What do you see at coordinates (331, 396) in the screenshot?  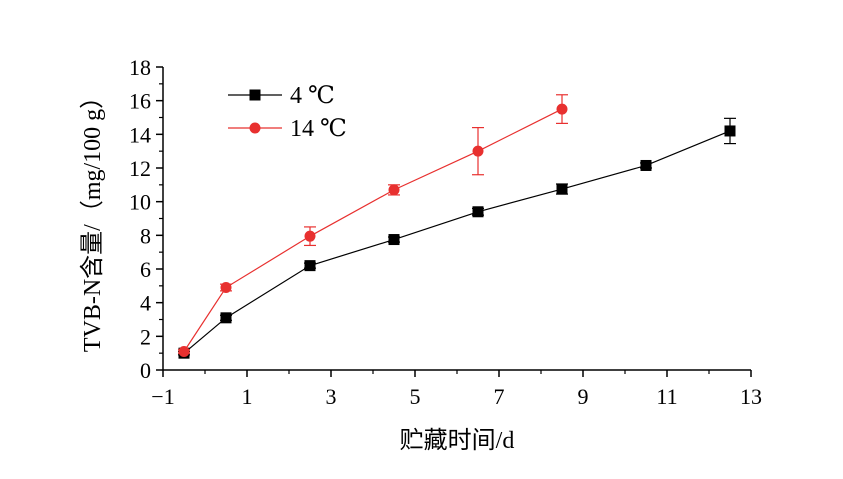 I see `x-tick-label: 3` at bounding box center [331, 396].